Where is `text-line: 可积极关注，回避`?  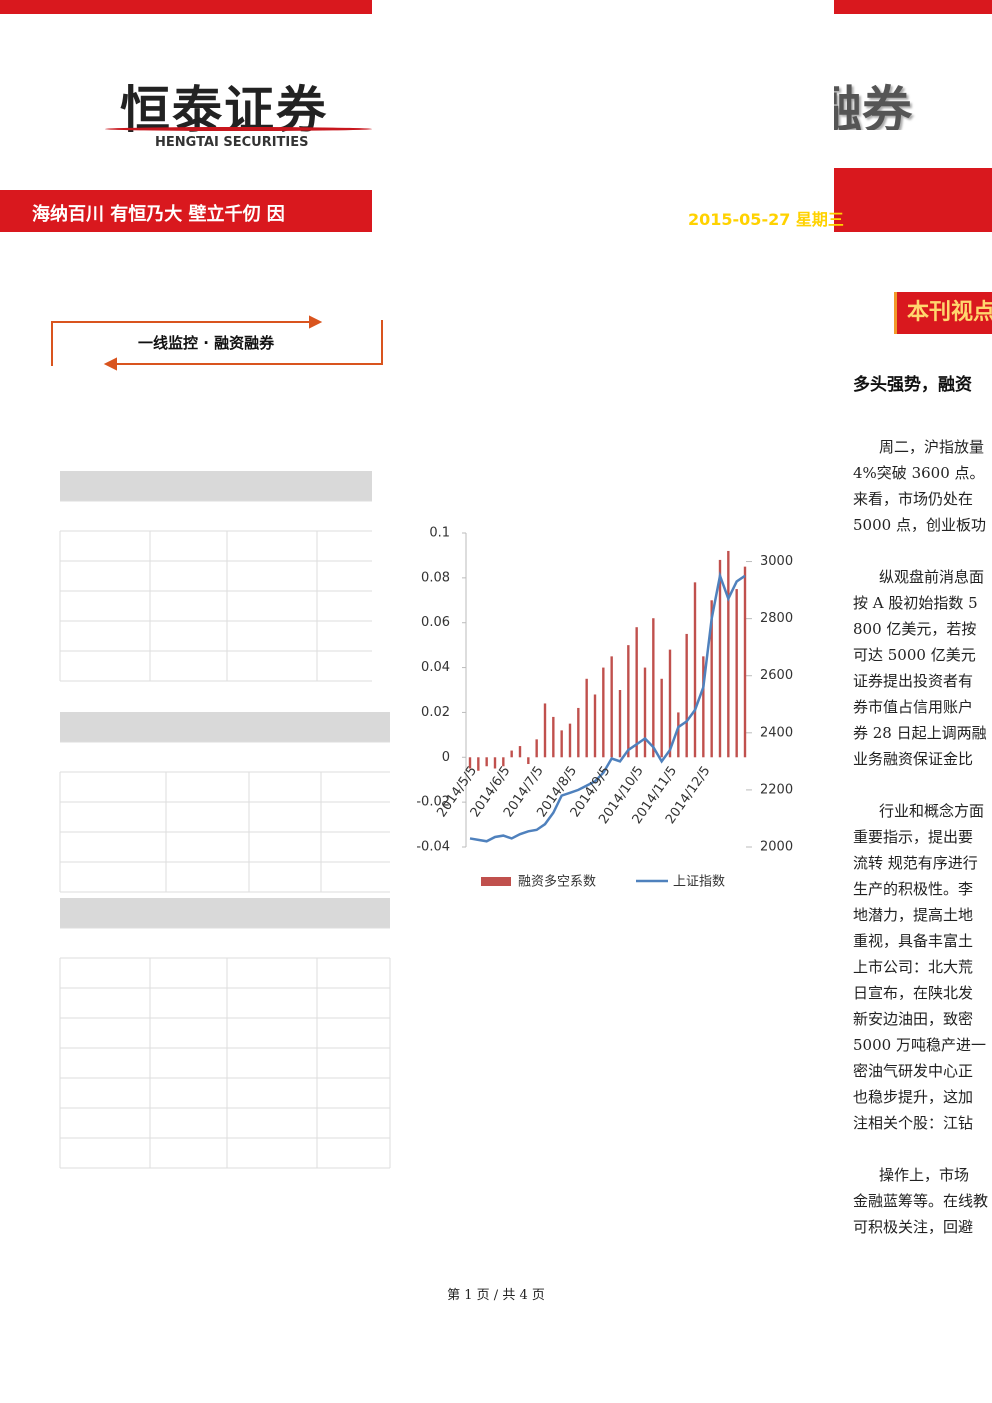 text-line: 可积极关注，回避 is located at coordinates (913, 1227).